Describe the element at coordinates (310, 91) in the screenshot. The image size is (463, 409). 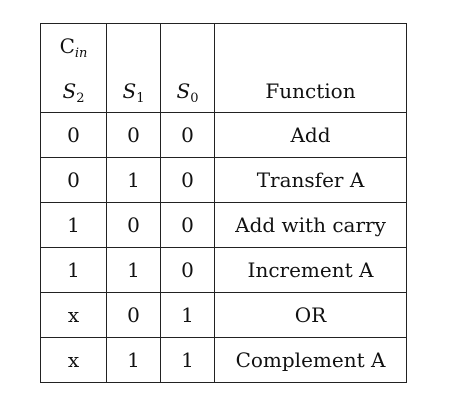
I see `header-function-label: Function` at that location.